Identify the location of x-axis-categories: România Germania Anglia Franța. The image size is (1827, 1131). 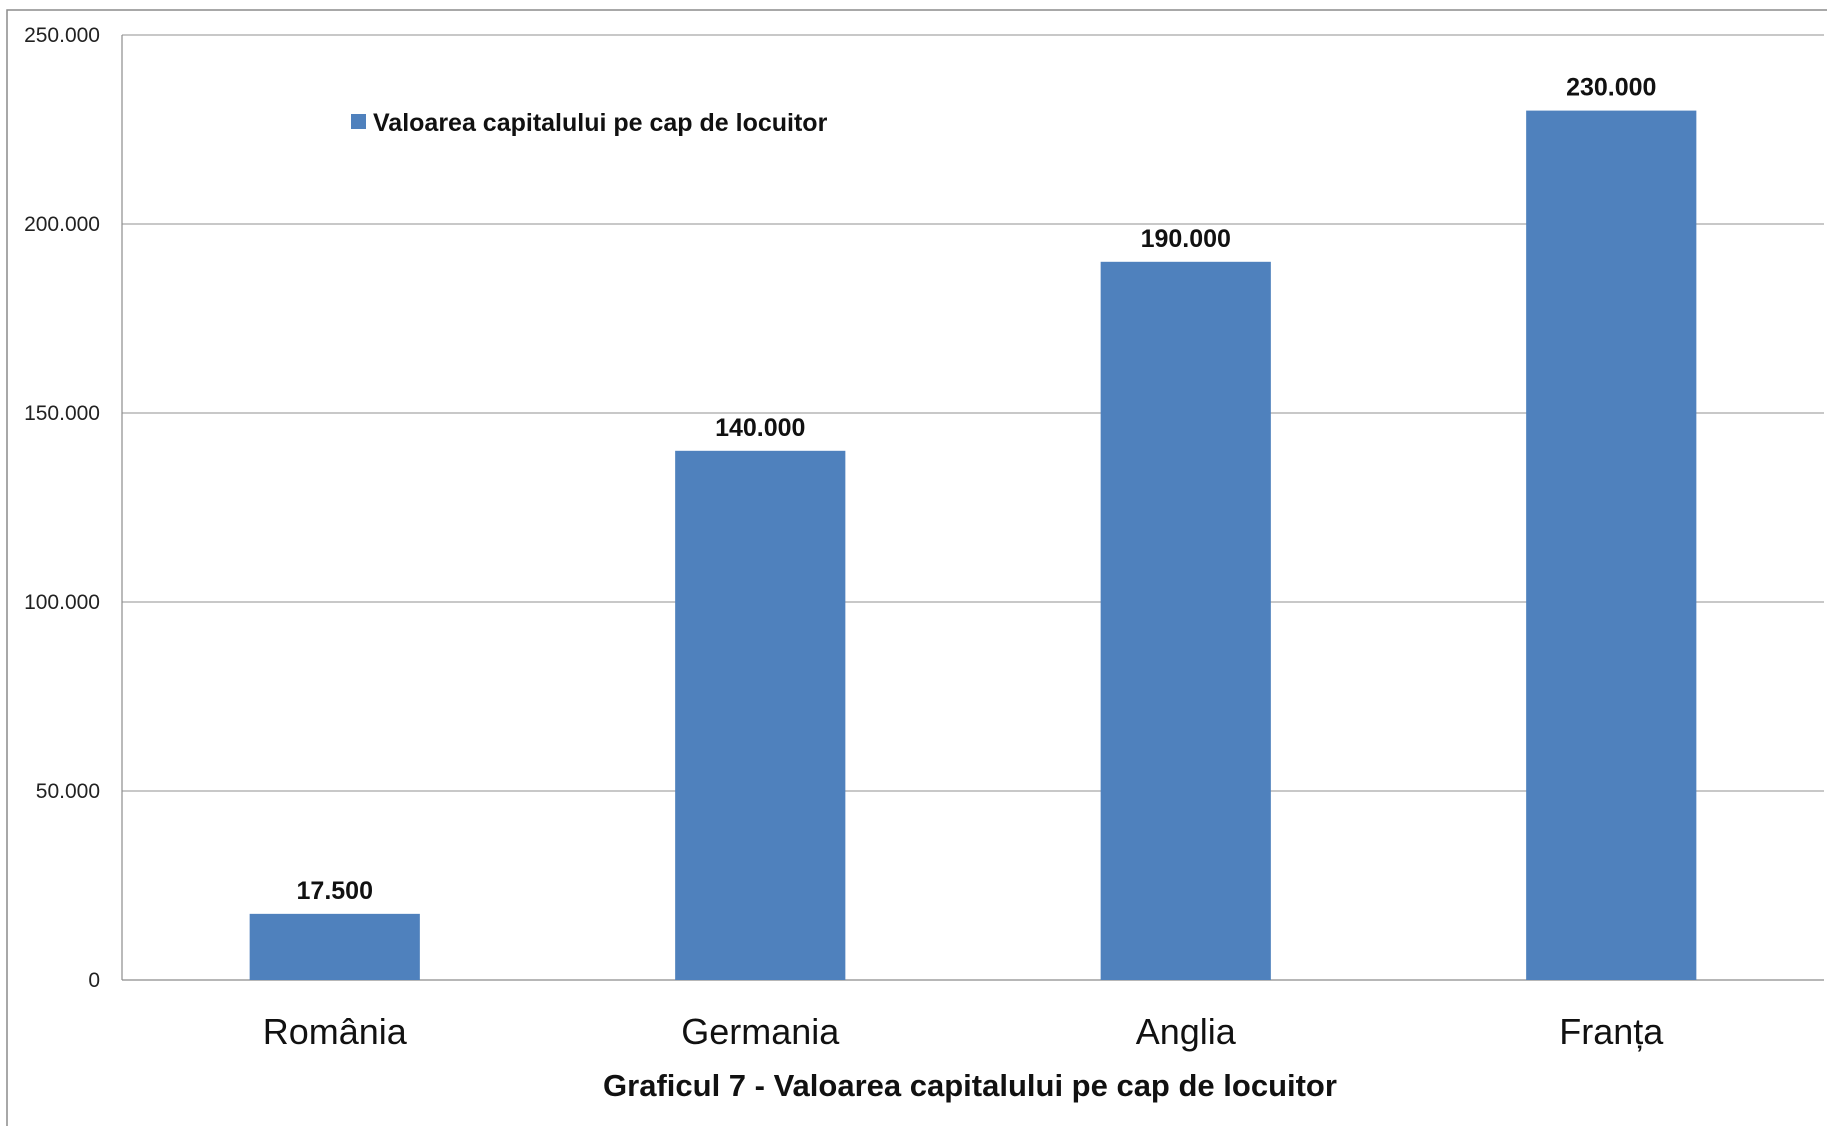
(964, 1031).